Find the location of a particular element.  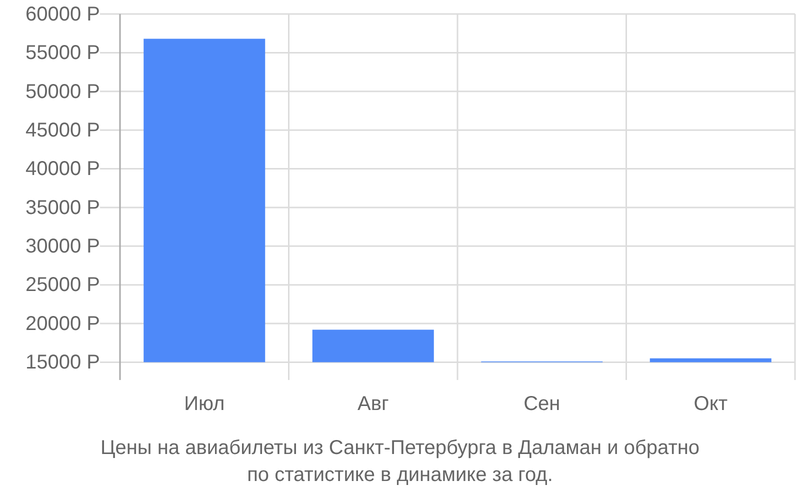

text: по статистике в динамике за год. is located at coordinates (400, 475).